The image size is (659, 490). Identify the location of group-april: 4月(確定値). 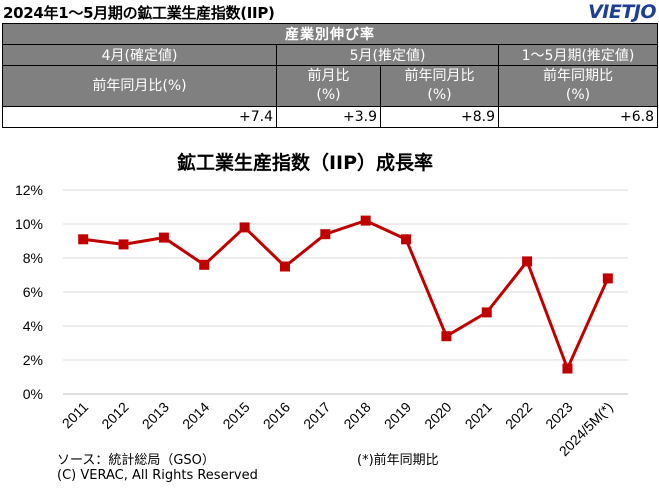
(139, 55).